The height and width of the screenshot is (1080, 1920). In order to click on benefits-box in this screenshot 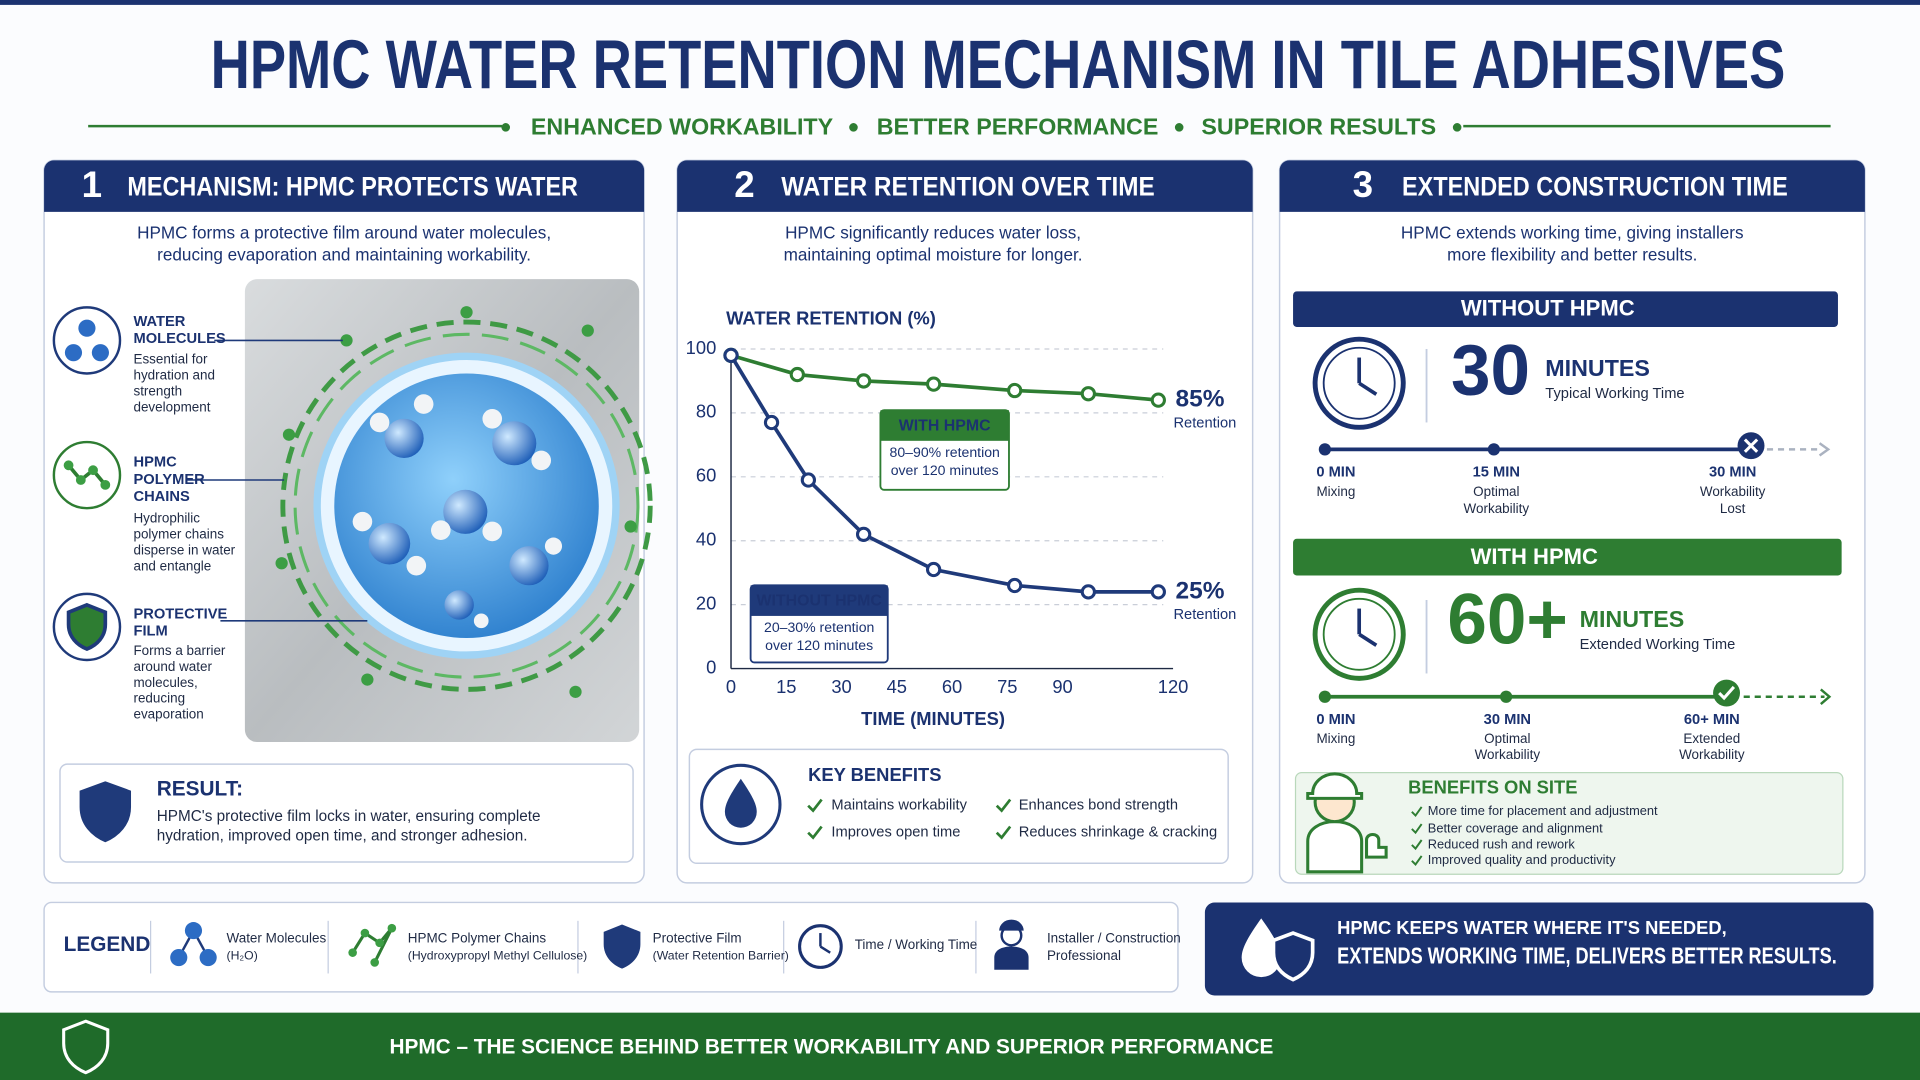, I will do `click(958, 806)`.